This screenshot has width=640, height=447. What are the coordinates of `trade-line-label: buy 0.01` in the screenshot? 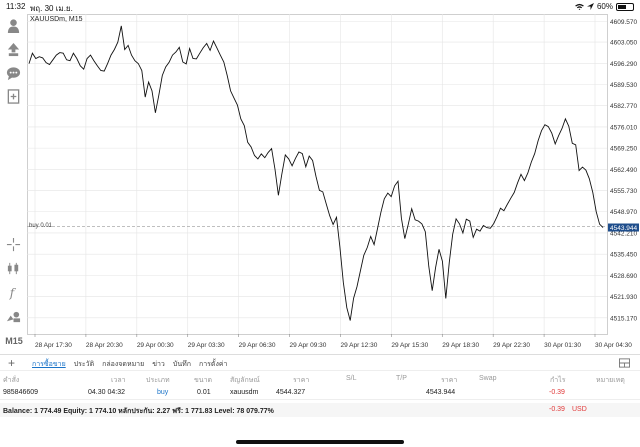 It's located at (41, 226).